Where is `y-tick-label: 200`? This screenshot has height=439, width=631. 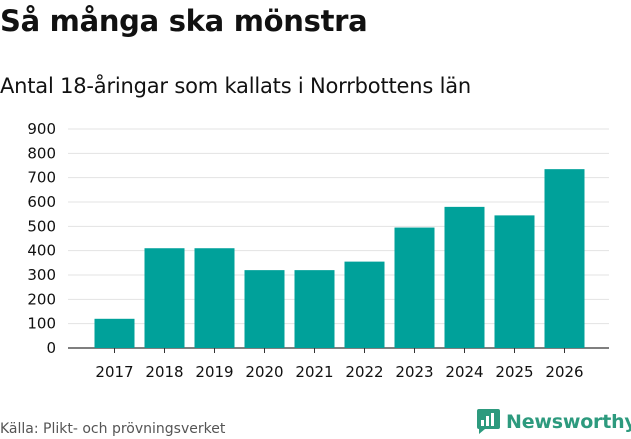
y-tick-label: 200 is located at coordinates (41, 299).